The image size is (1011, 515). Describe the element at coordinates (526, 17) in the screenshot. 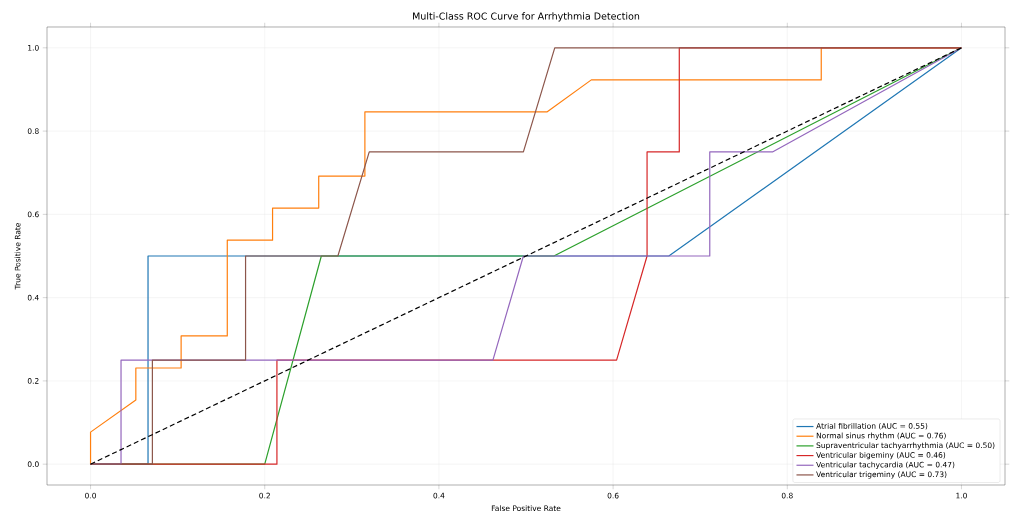

I see `chart-title: Multi-Class ROC Curve for Arrhythmia Detection` at that location.